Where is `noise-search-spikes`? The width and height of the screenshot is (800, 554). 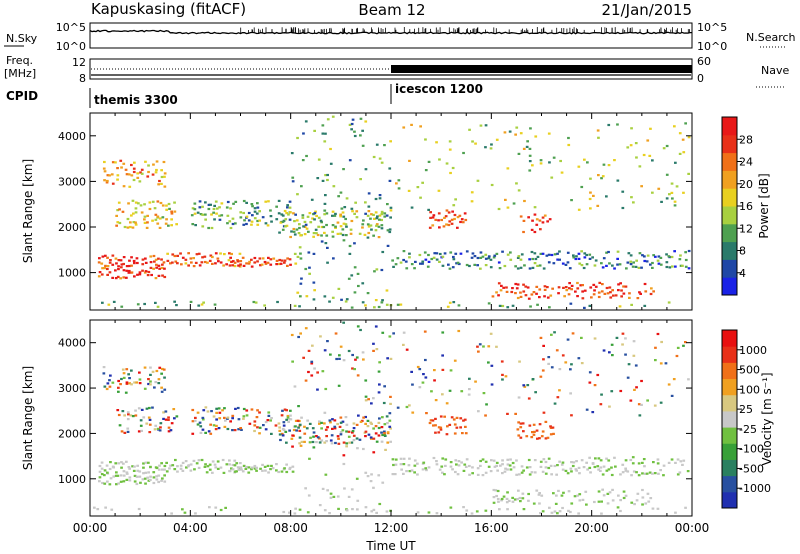
noise-search-spikes is located at coordinates (465, 30).